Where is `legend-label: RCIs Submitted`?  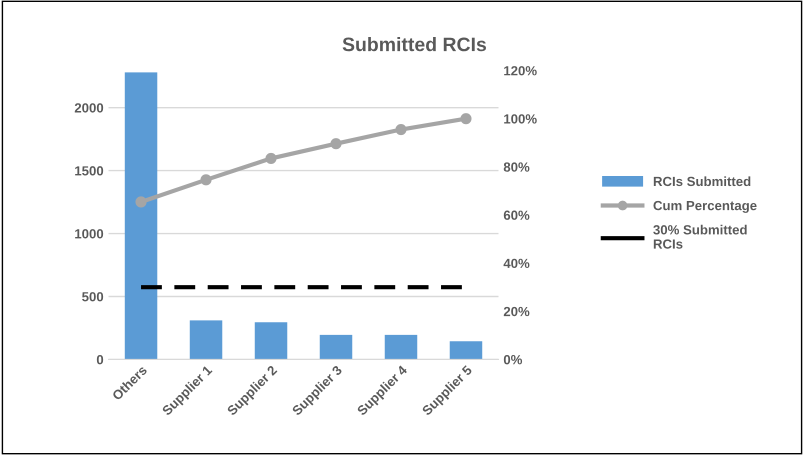
legend-label: RCIs Submitted is located at coordinates (702, 181).